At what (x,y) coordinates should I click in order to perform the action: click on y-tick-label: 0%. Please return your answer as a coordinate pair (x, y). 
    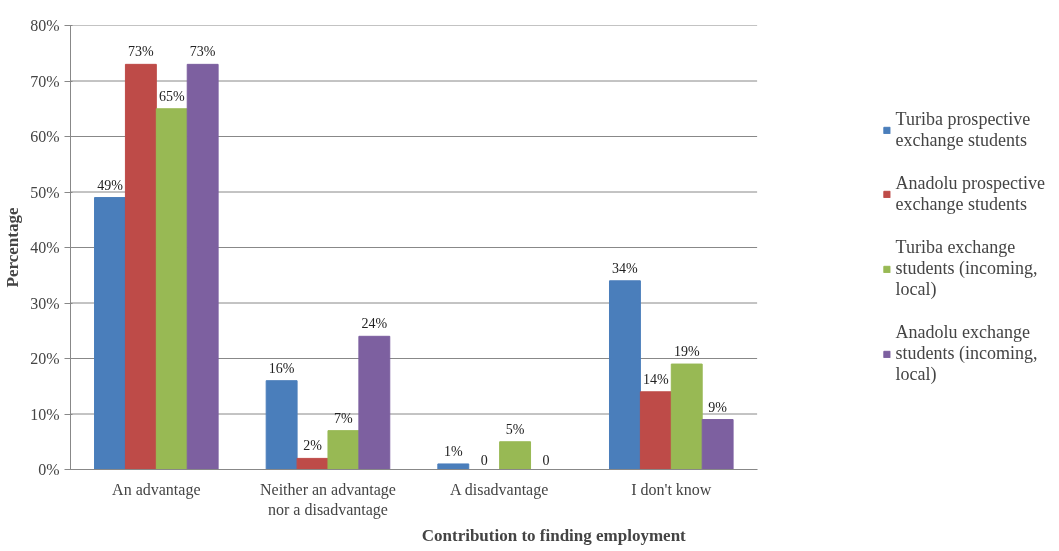
    Looking at the image, I should click on (49, 469).